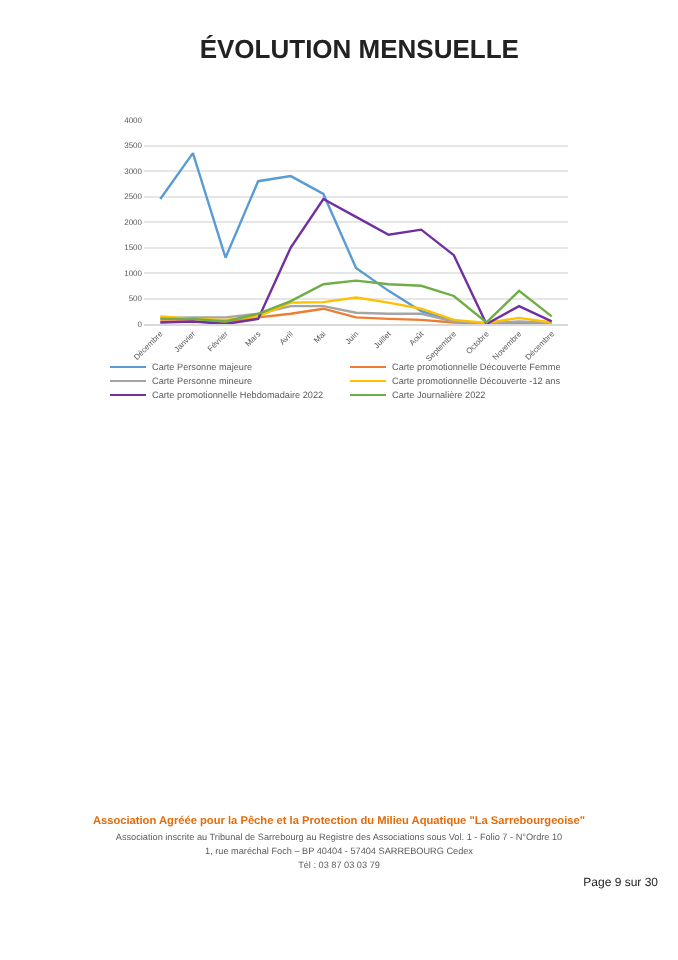 The width and height of the screenshot is (678, 960). I want to click on chart-title: ÉVOLUTION MENSUELLE, so click(359, 49).